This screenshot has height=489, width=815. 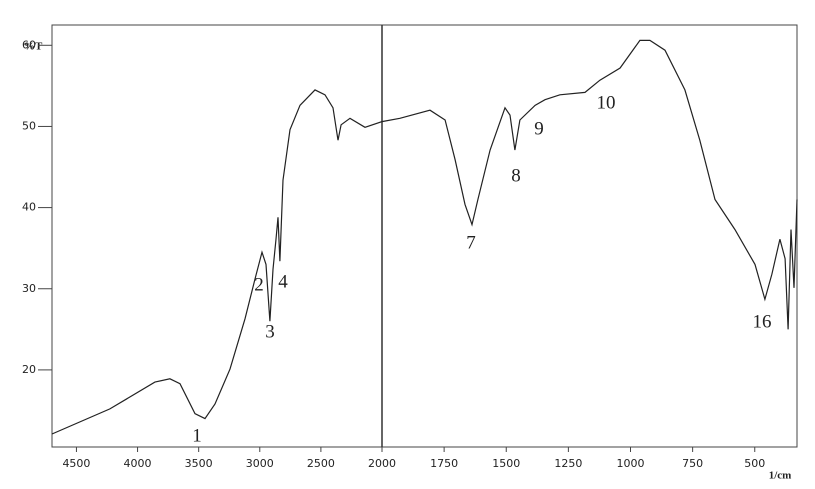 I want to click on x-tick-label: 4500, so click(x=76, y=463).